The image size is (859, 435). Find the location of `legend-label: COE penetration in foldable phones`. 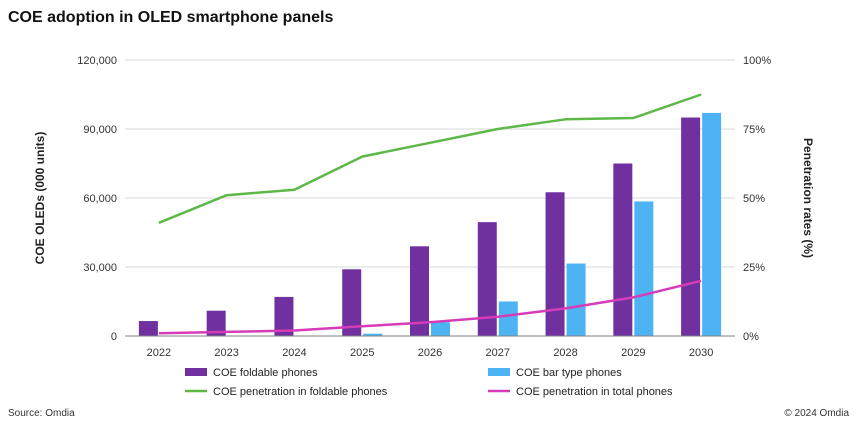

legend-label: COE penetration in foldable phones is located at coordinates (300, 392).